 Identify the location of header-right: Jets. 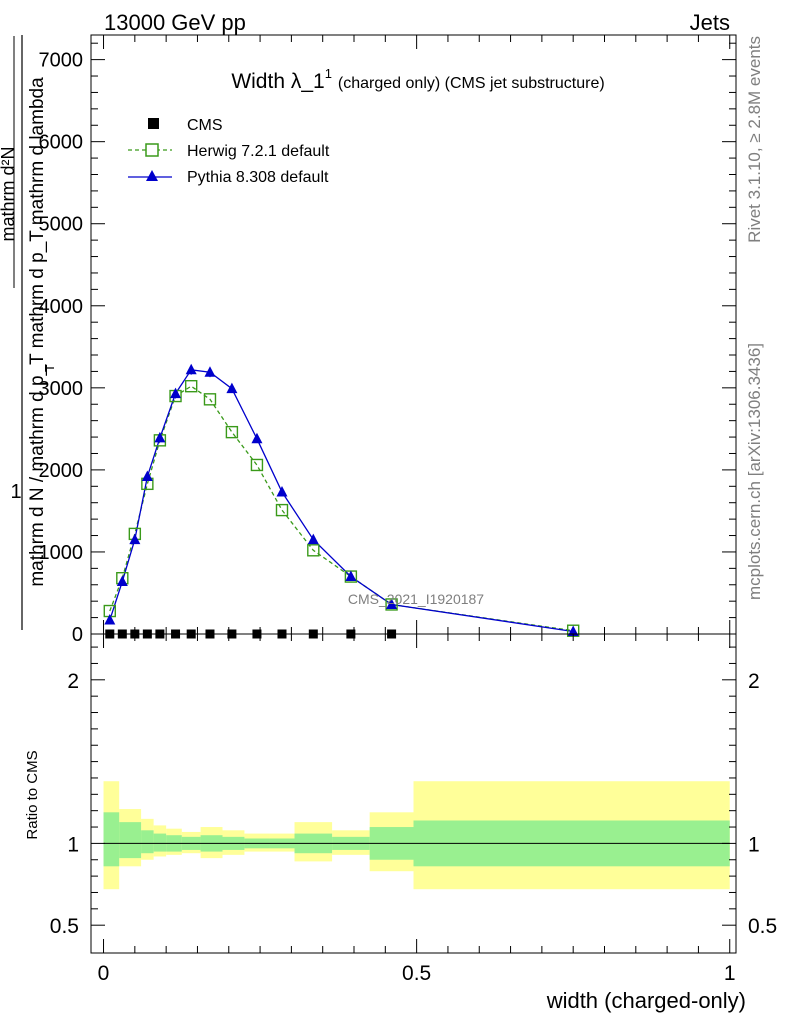
(710, 22).